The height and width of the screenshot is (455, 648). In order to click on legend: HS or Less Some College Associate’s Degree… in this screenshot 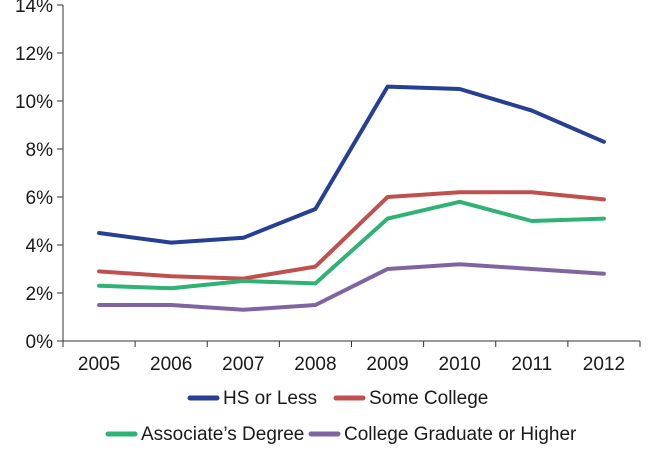, I will do `click(341, 416)`.